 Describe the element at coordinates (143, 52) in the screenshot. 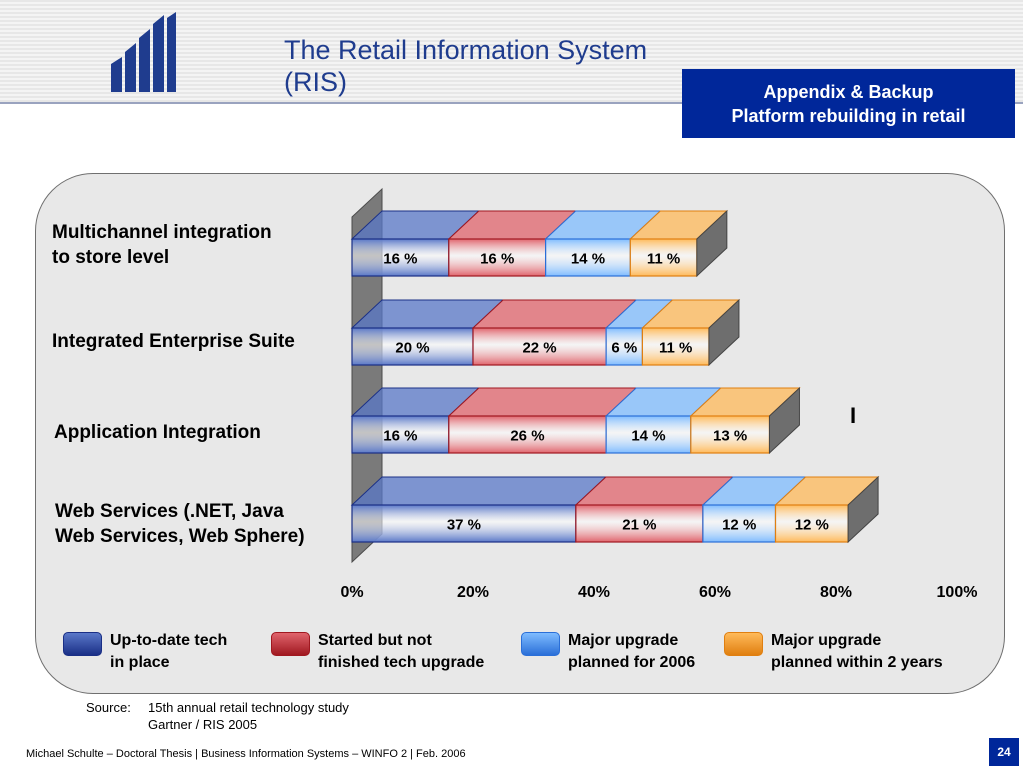

I see `university-logo-icon` at that location.